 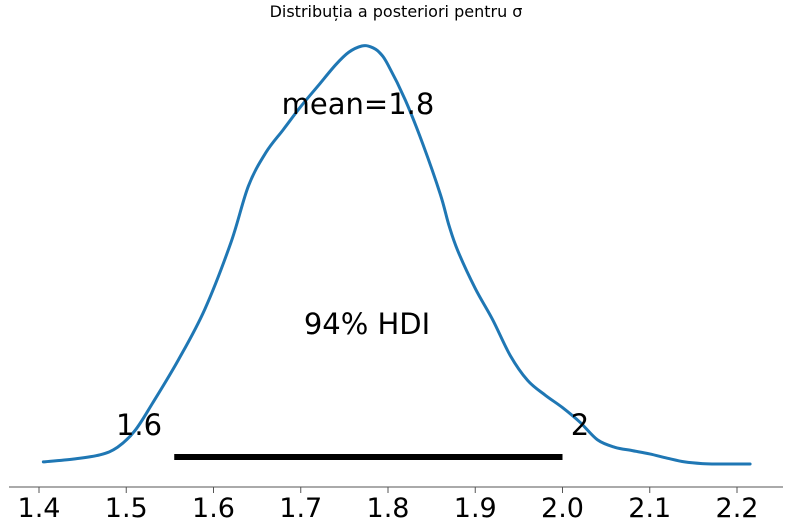 I want to click on hdi-upper-bound-label: 2, so click(x=580, y=425).